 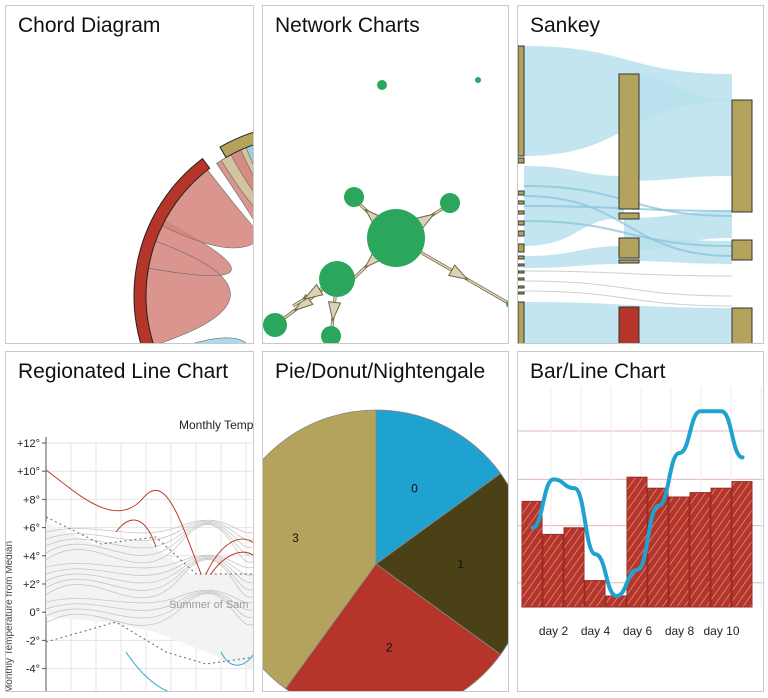 What do you see at coordinates (598, 371) in the screenshot?
I see `card-title: Bar/Line Chart` at bounding box center [598, 371].